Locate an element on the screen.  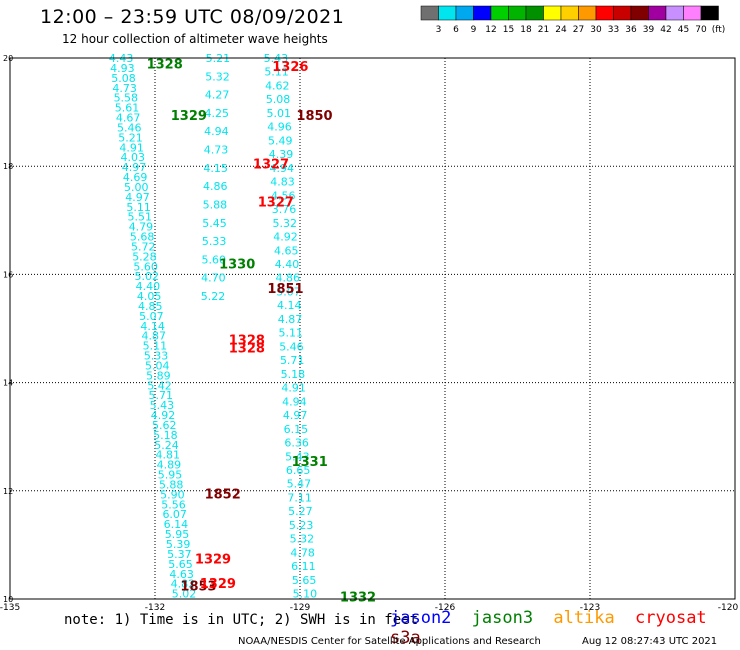
swh-value-label: 5.28 is located at coordinates (144, 256).